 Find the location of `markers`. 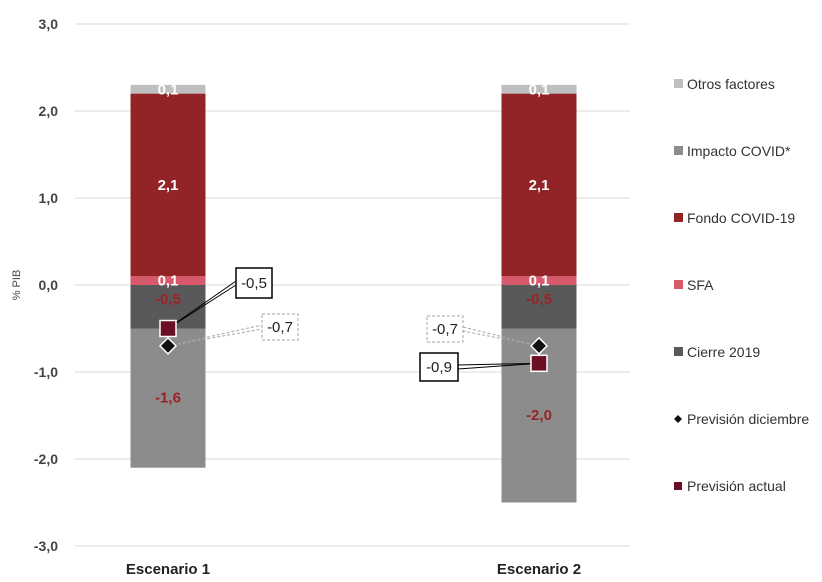

markers is located at coordinates (353, 346).